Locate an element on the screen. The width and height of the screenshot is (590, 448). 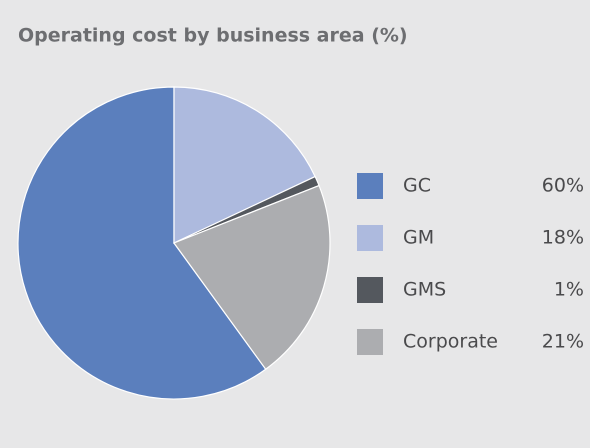
legend-label: GMS is located at coordinates (424, 290).